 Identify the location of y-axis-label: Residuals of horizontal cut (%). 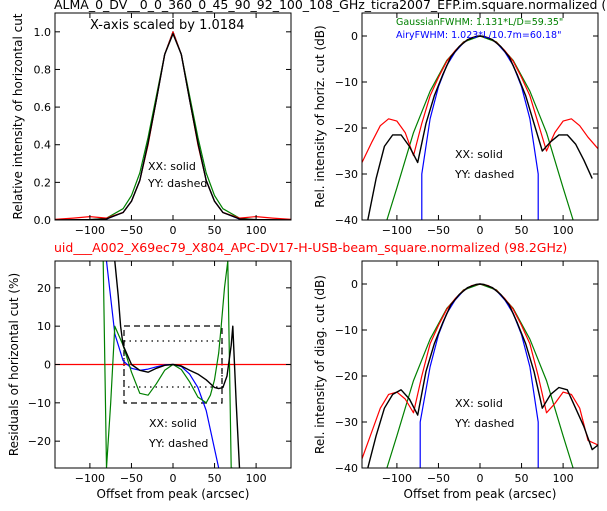
(14, 364).